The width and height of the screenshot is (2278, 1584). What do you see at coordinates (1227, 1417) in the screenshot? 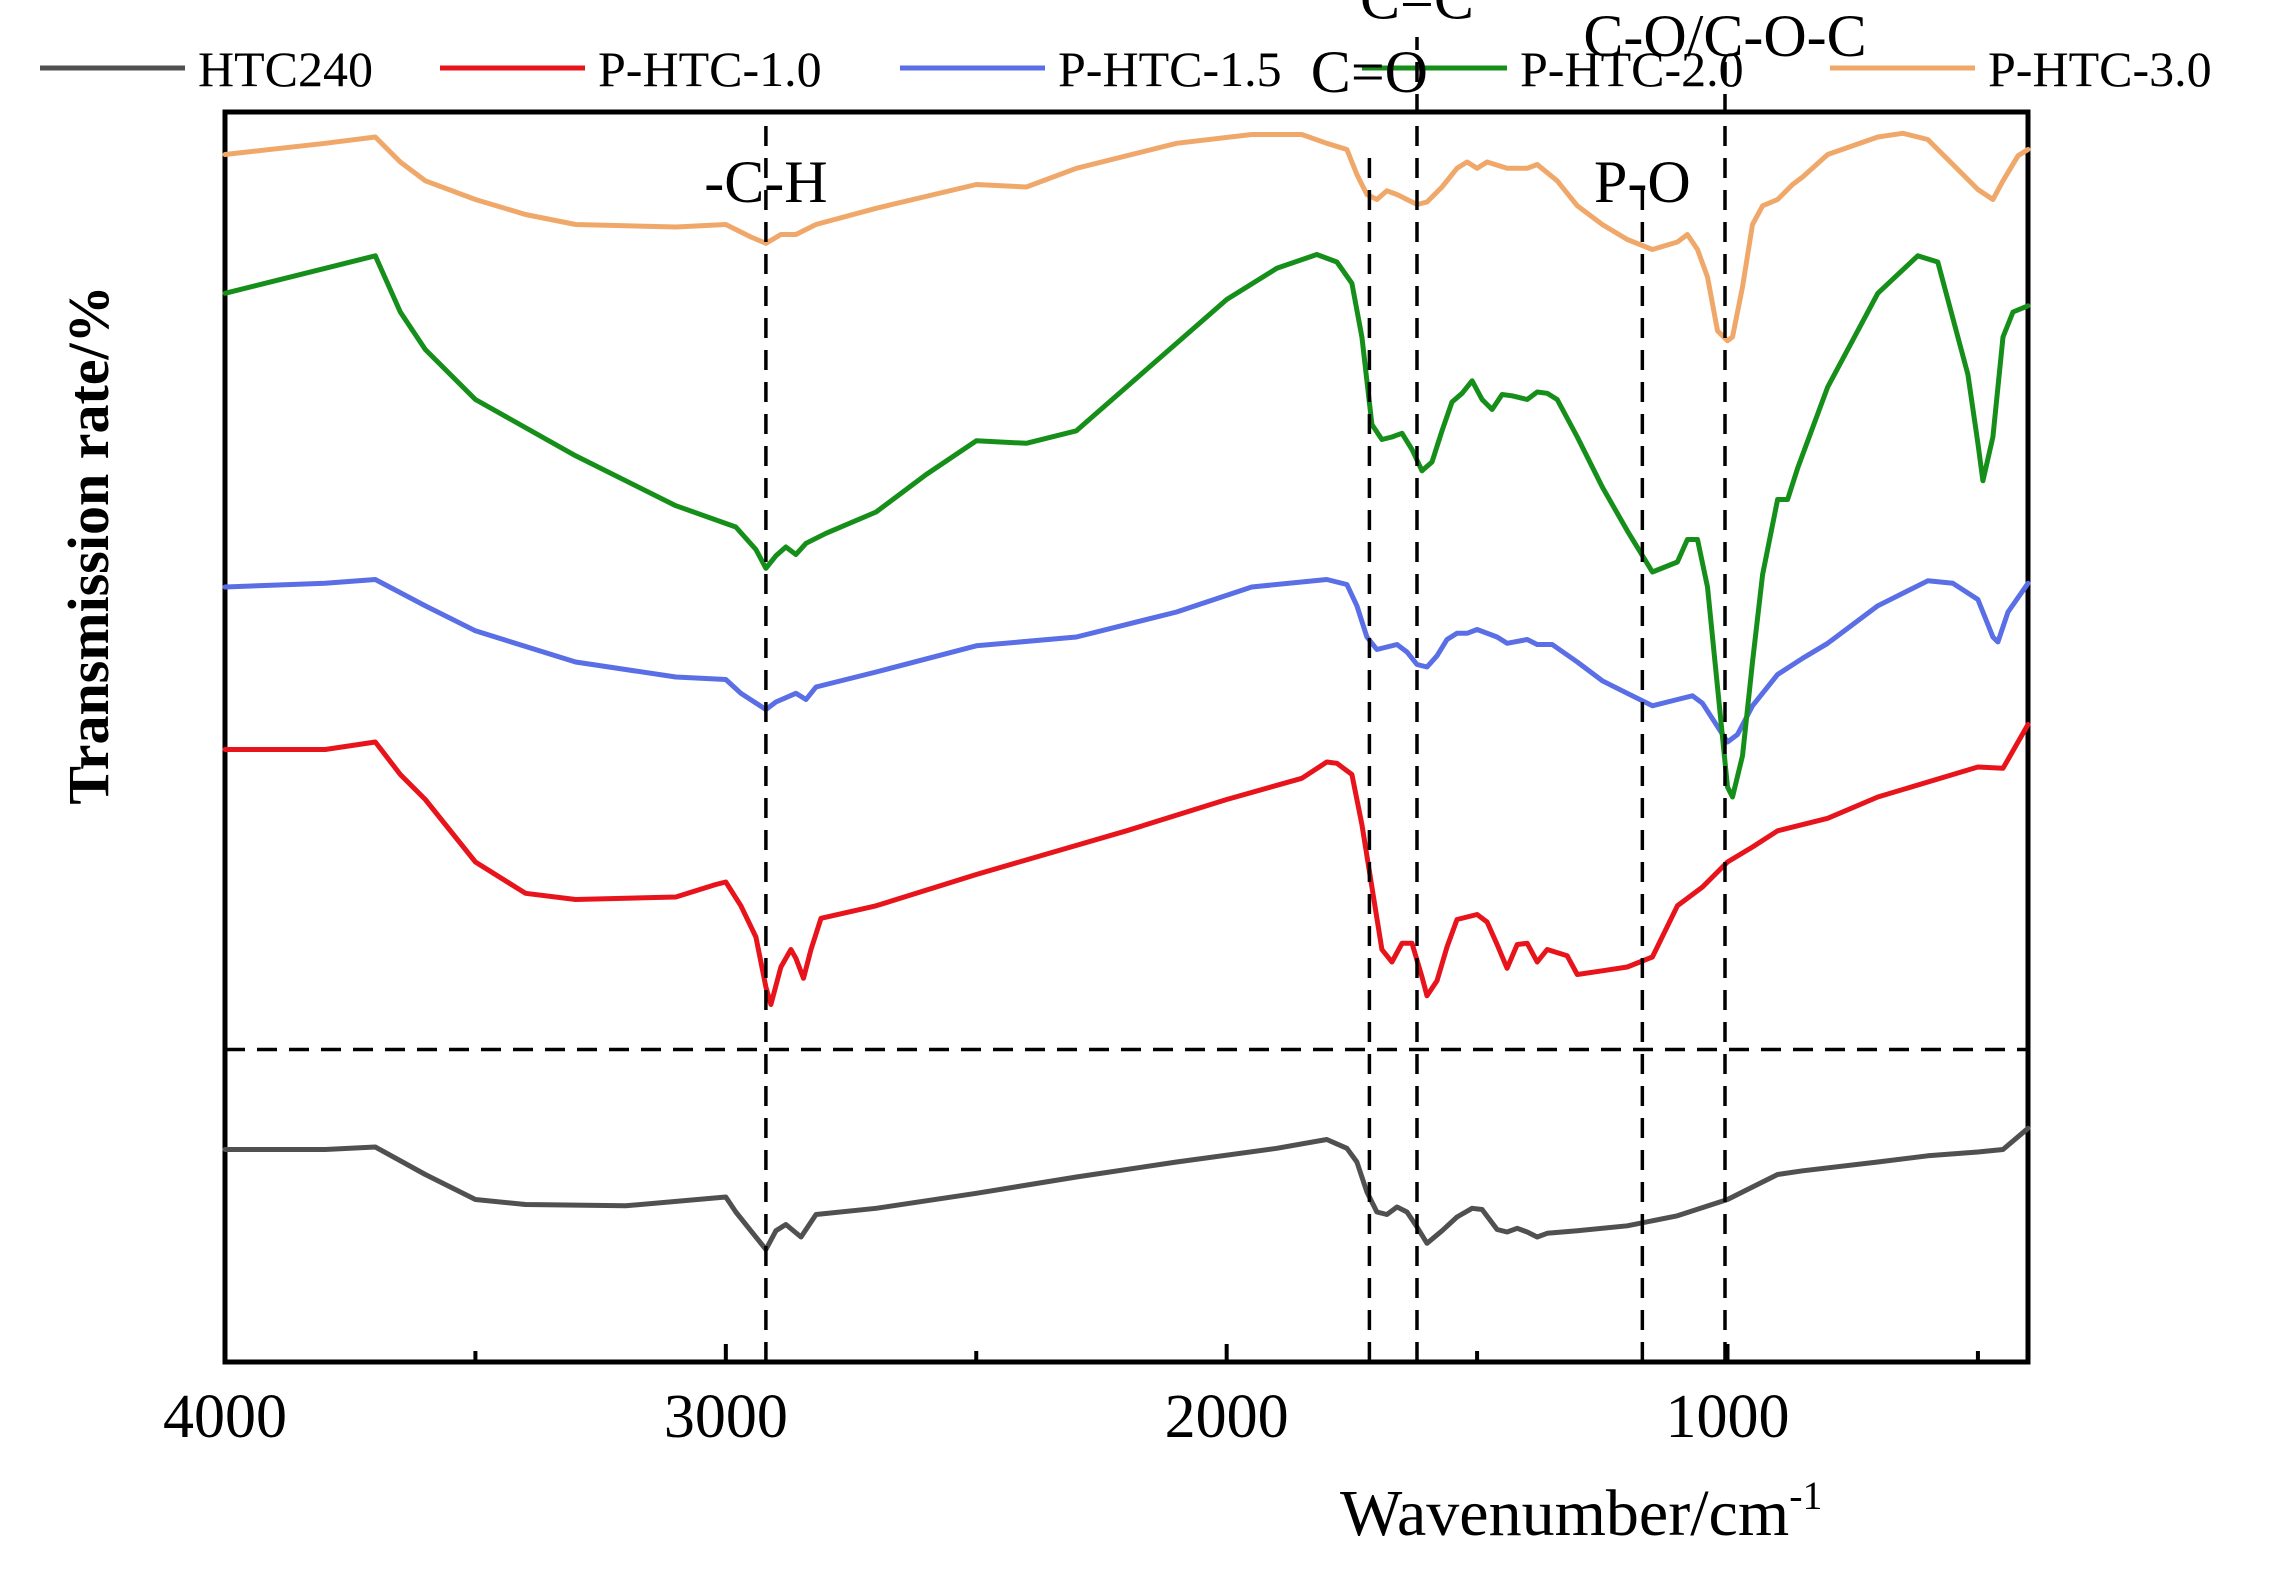
I see `x-tick-label: 2000` at bounding box center [1227, 1417].